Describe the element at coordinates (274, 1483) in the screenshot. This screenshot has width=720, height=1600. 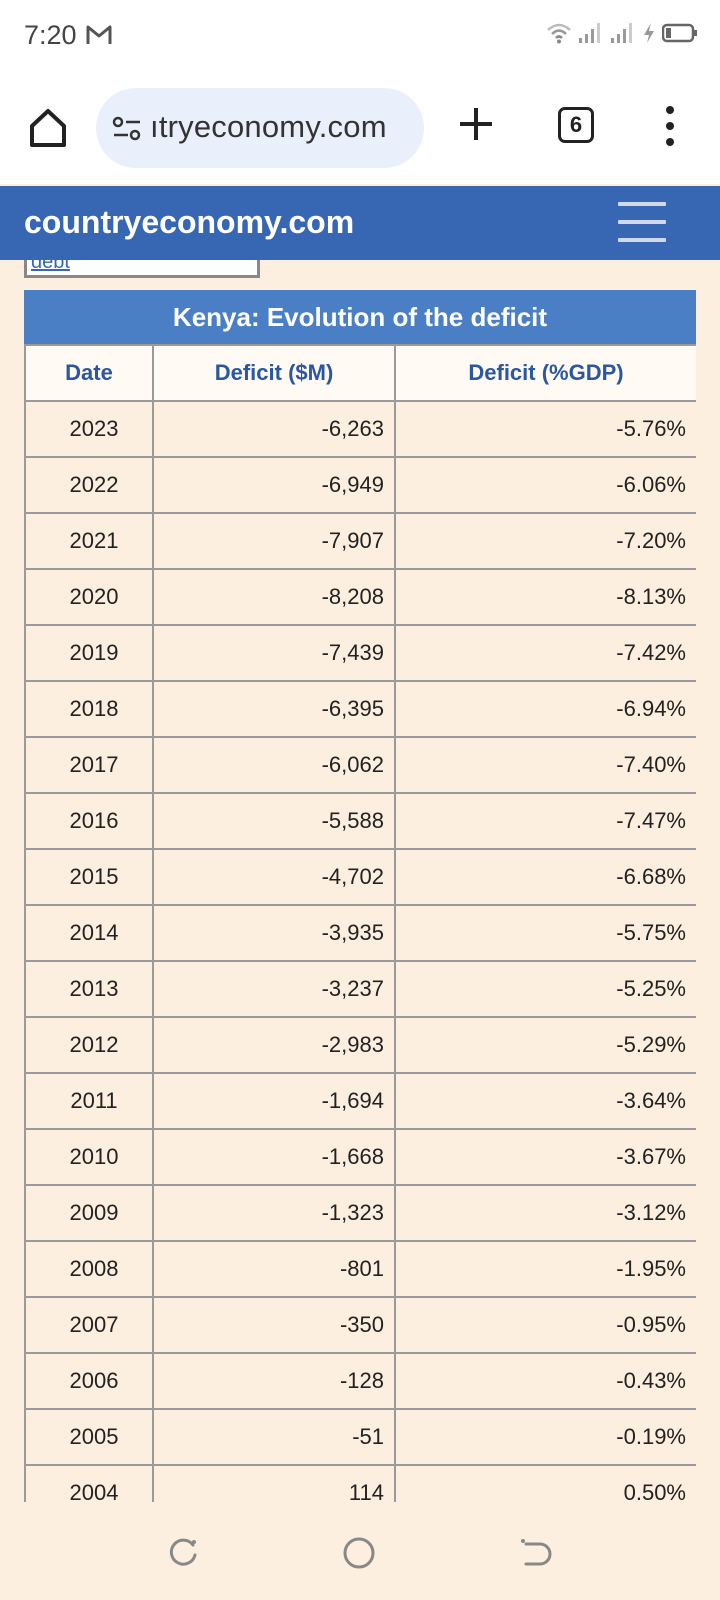
I see `cell-deficit-m: 114` at that location.